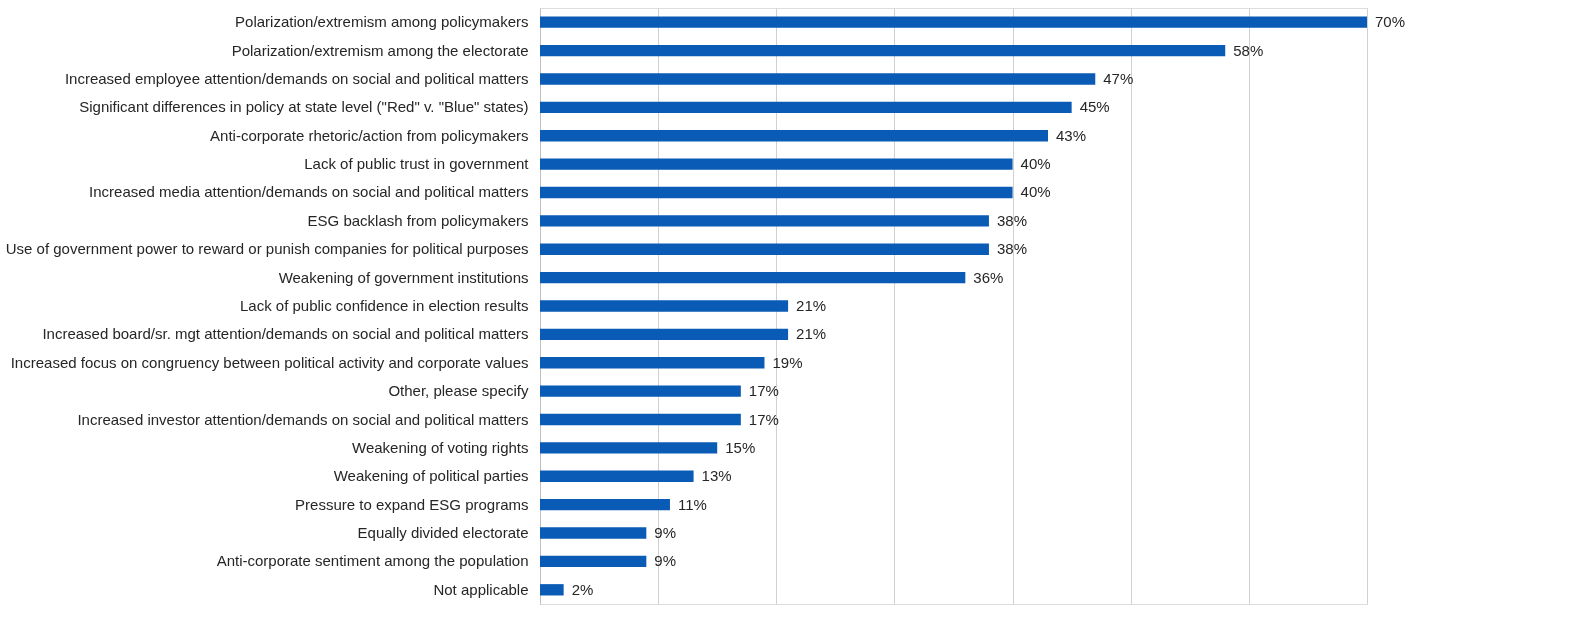 The height and width of the screenshot is (618, 1586). Describe the element at coordinates (267, 249) in the screenshot. I see `y-tick-label: Use of government power to reward or punish companies for political purposes` at that location.